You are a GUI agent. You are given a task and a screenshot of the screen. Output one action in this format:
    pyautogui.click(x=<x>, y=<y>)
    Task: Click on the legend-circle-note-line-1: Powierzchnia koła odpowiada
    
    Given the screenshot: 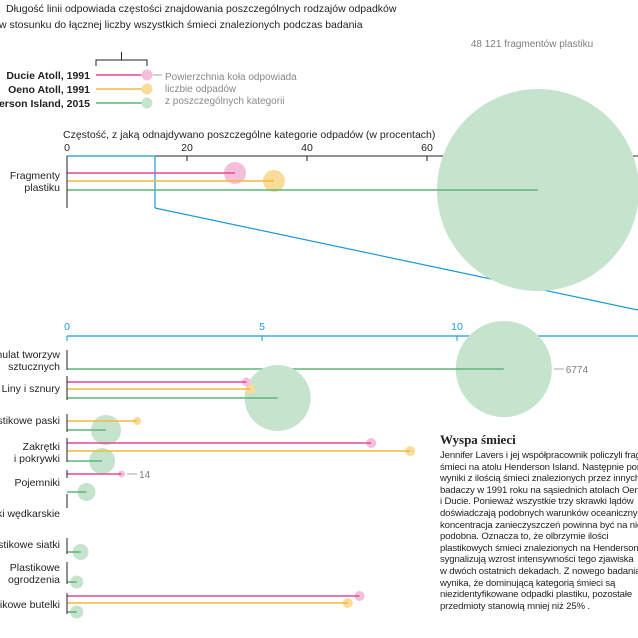 What is the action you would take?
    pyautogui.click(x=231, y=77)
    